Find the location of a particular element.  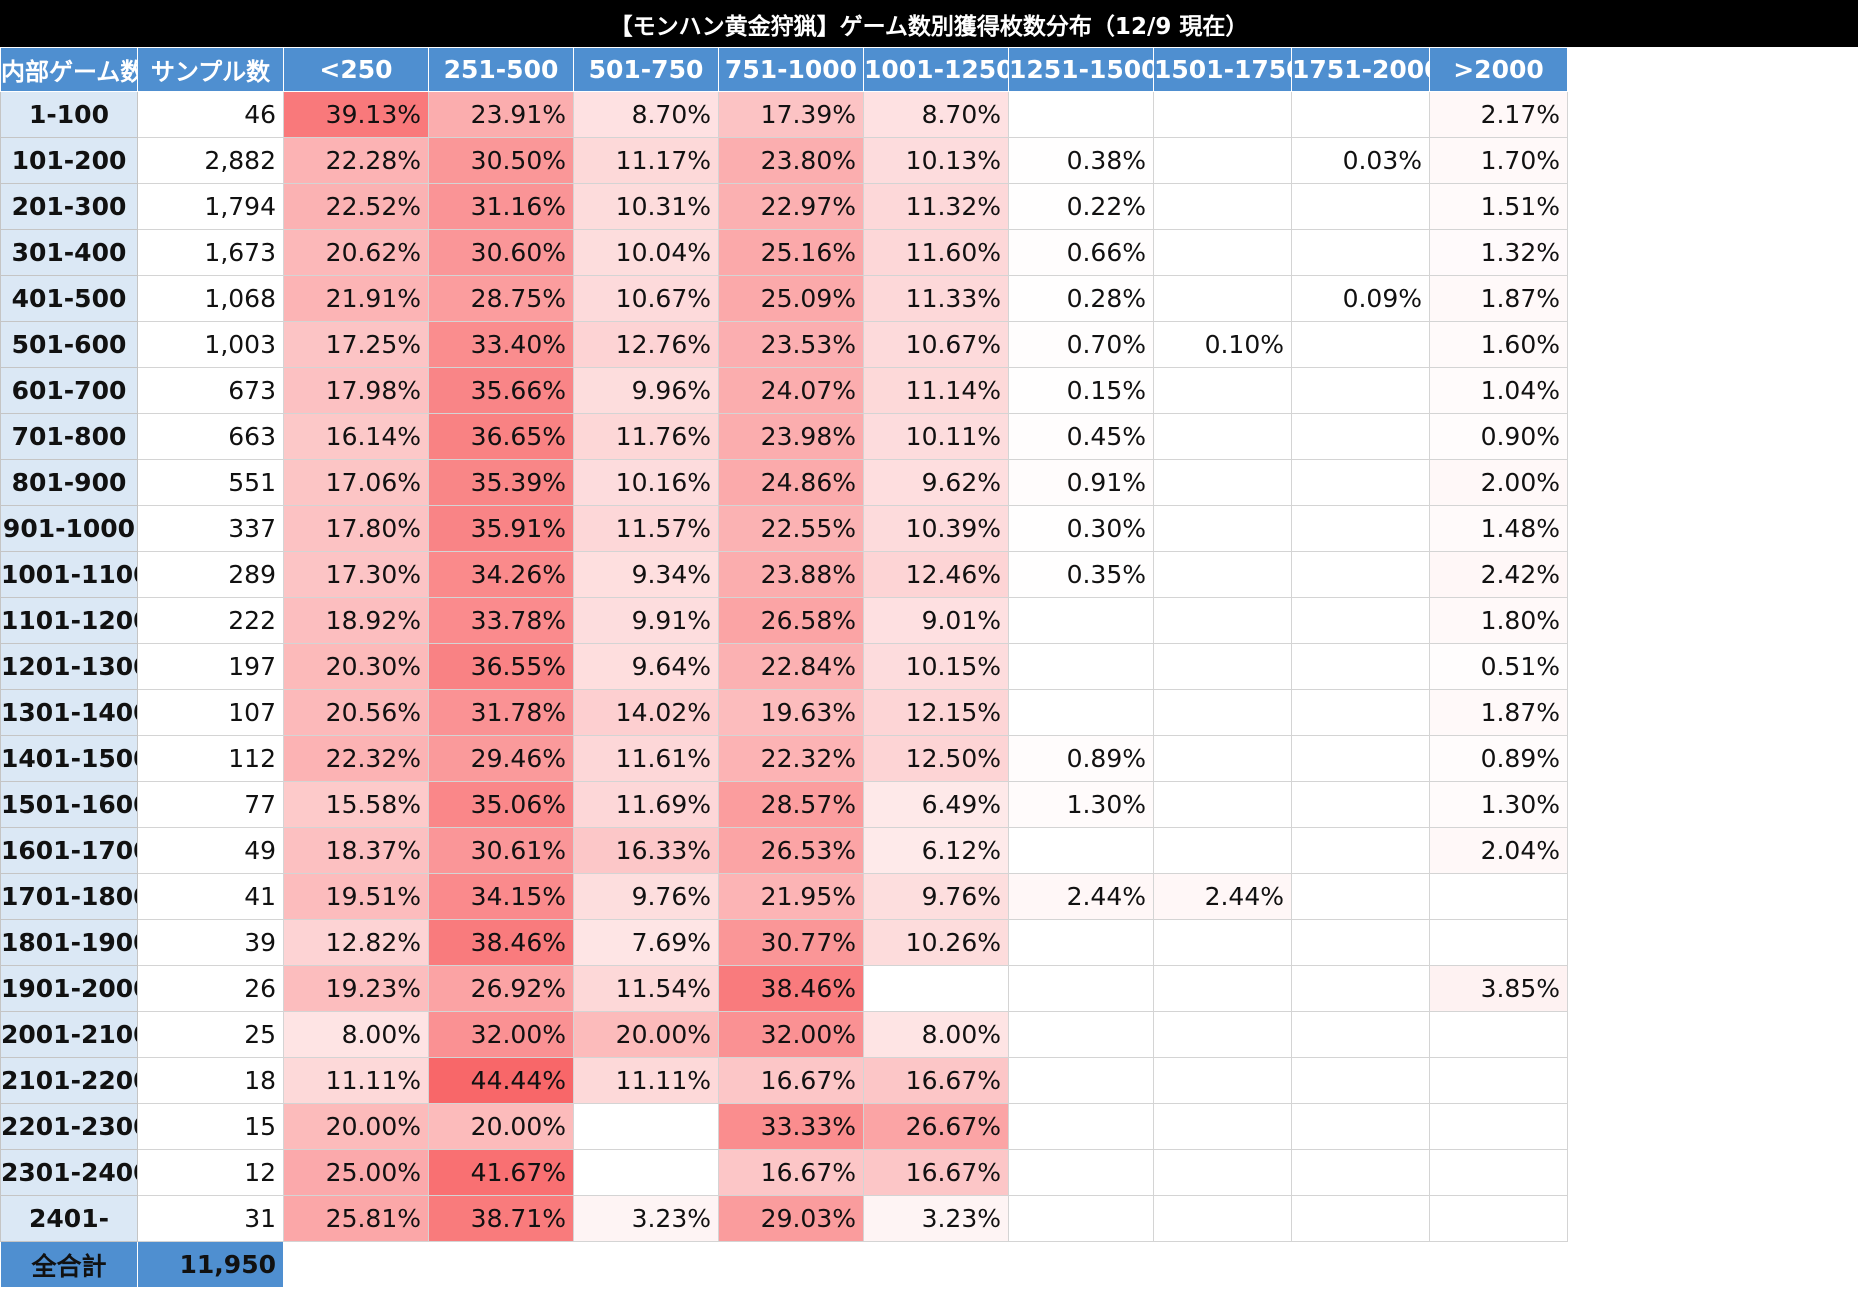

header-sample-count: サンプル数 is located at coordinates (210, 69).